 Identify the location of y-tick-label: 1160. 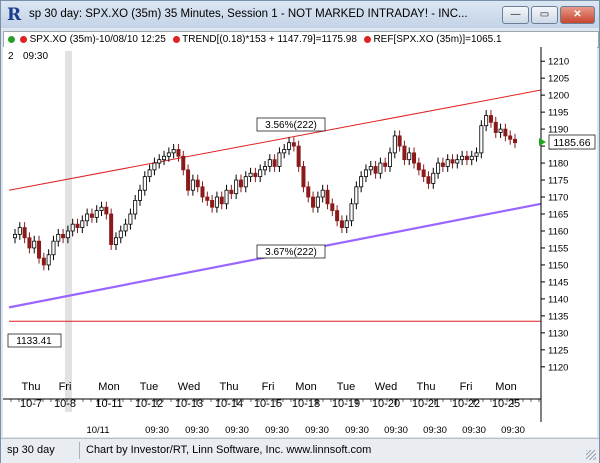
(558, 231).